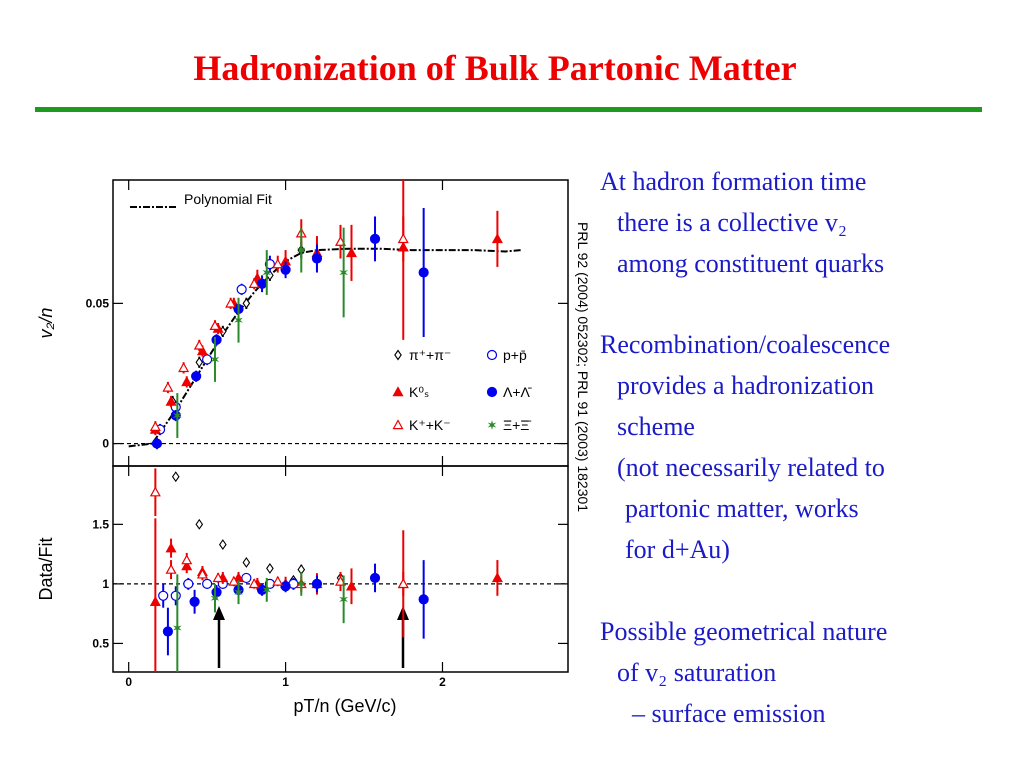 The width and height of the screenshot is (1024, 768). Describe the element at coordinates (656, 426) in the screenshot. I see `note-line: scheme` at that location.